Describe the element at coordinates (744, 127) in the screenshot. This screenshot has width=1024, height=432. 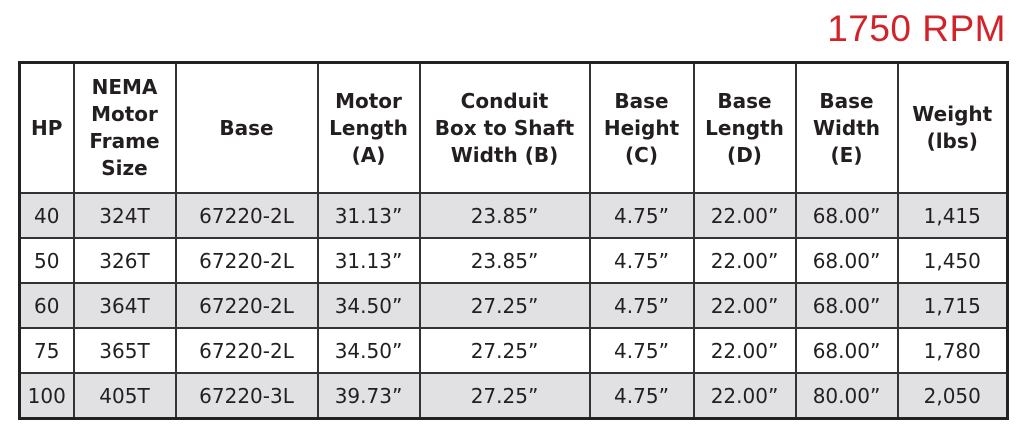
I see `column-header: Base Length (D)` at that location.